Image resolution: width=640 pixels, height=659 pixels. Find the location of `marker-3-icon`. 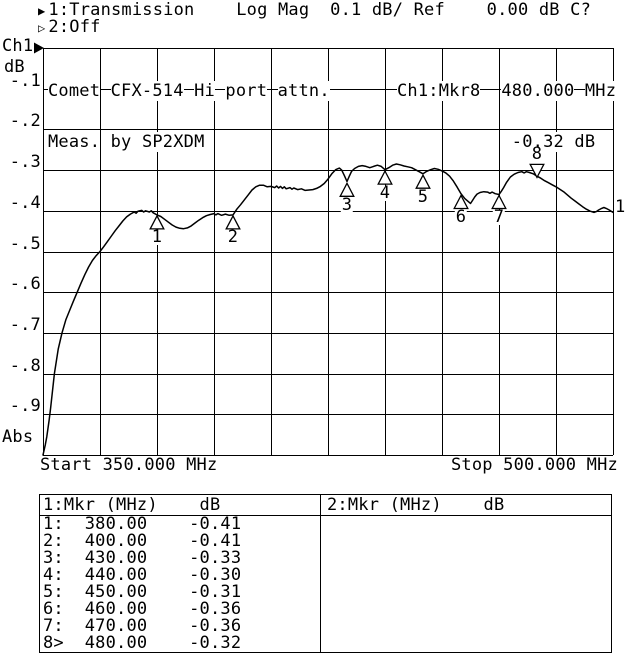

marker-3-icon is located at coordinates (347, 189).